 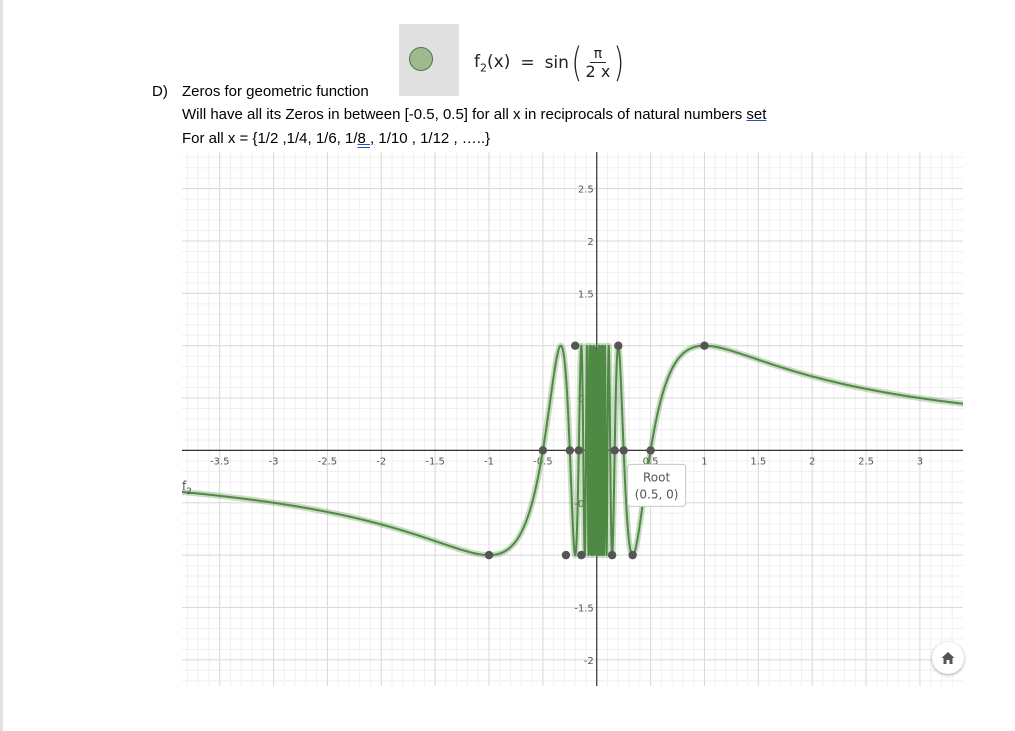 I want to click on formula-equals: =, so click(x=527, y=63).